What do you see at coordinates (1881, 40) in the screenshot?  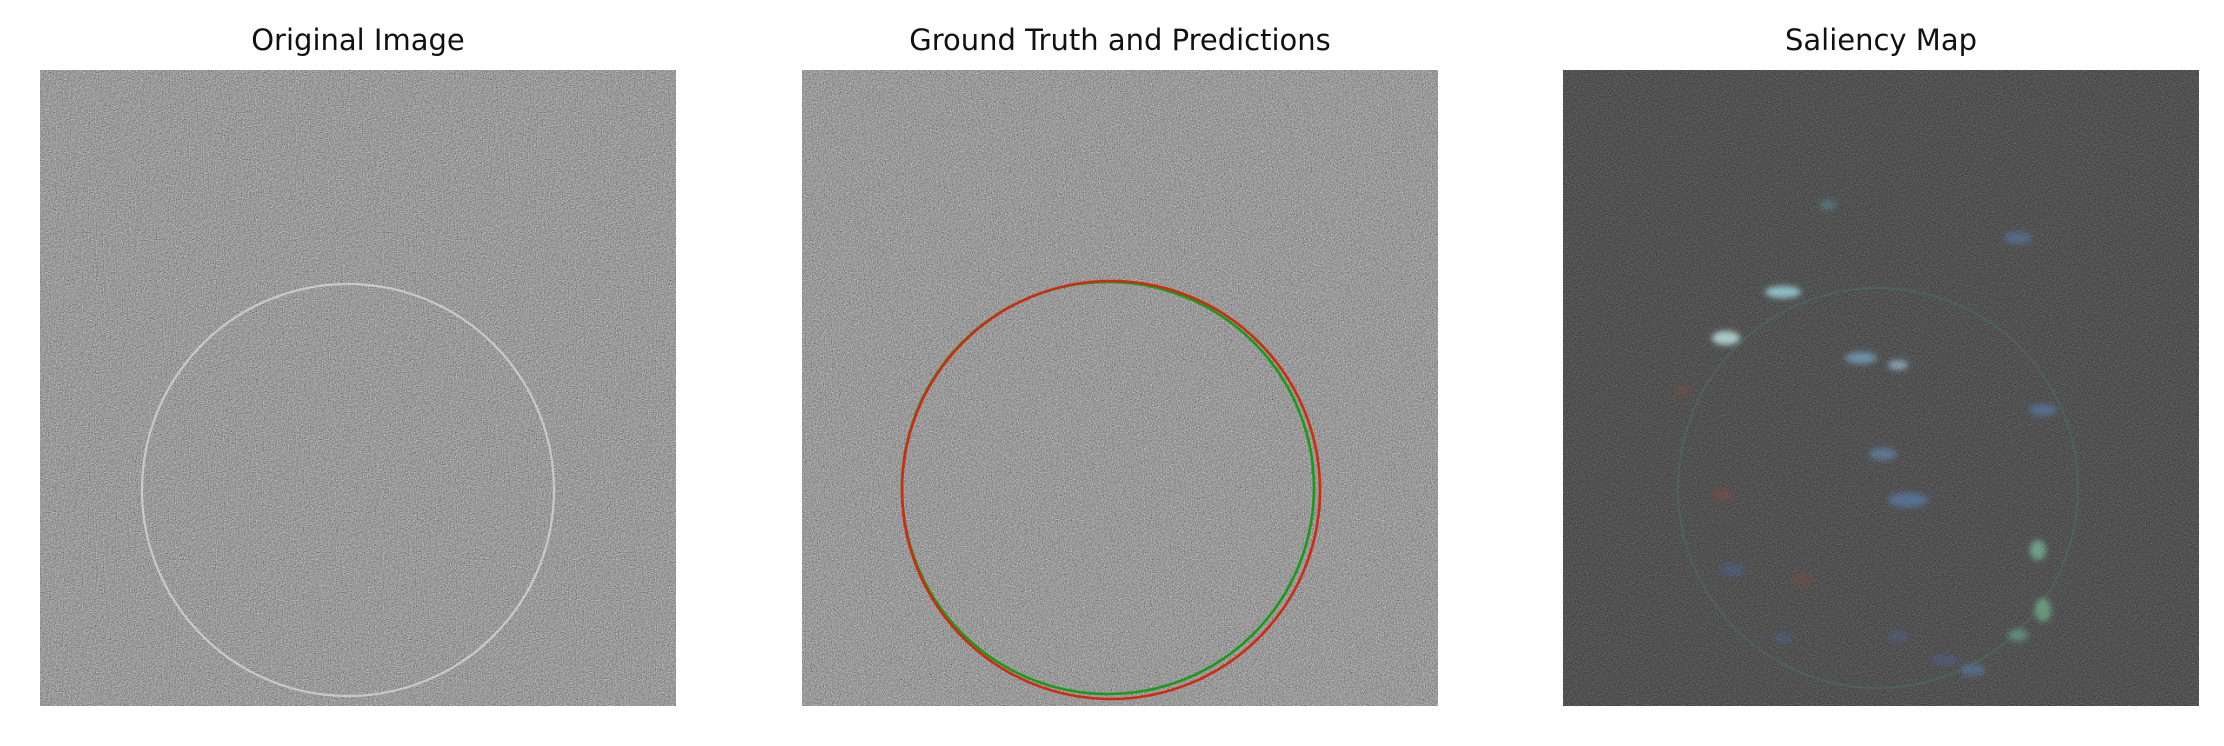 I see `panel-title-saliency: Saliency Map` at bounding box center [1881, 40].